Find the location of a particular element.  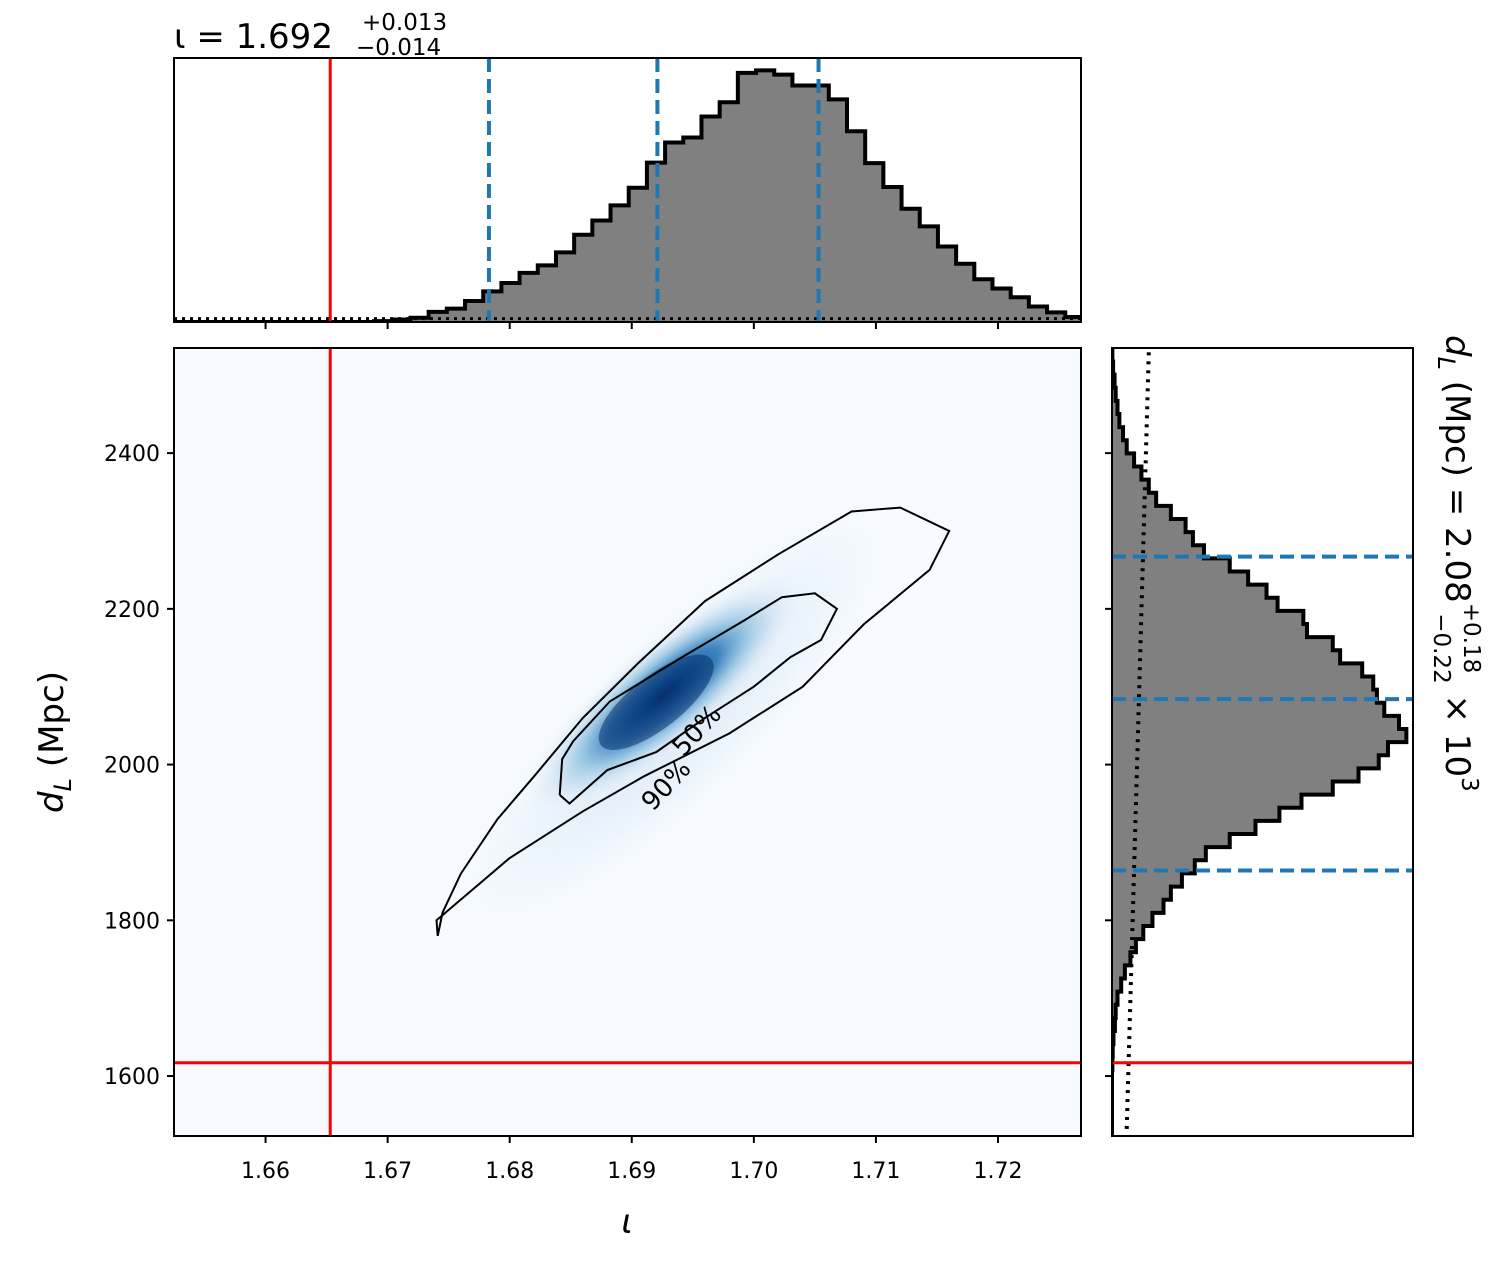

y-tick-label-1: 1800 is located at coordinates (132, 921).